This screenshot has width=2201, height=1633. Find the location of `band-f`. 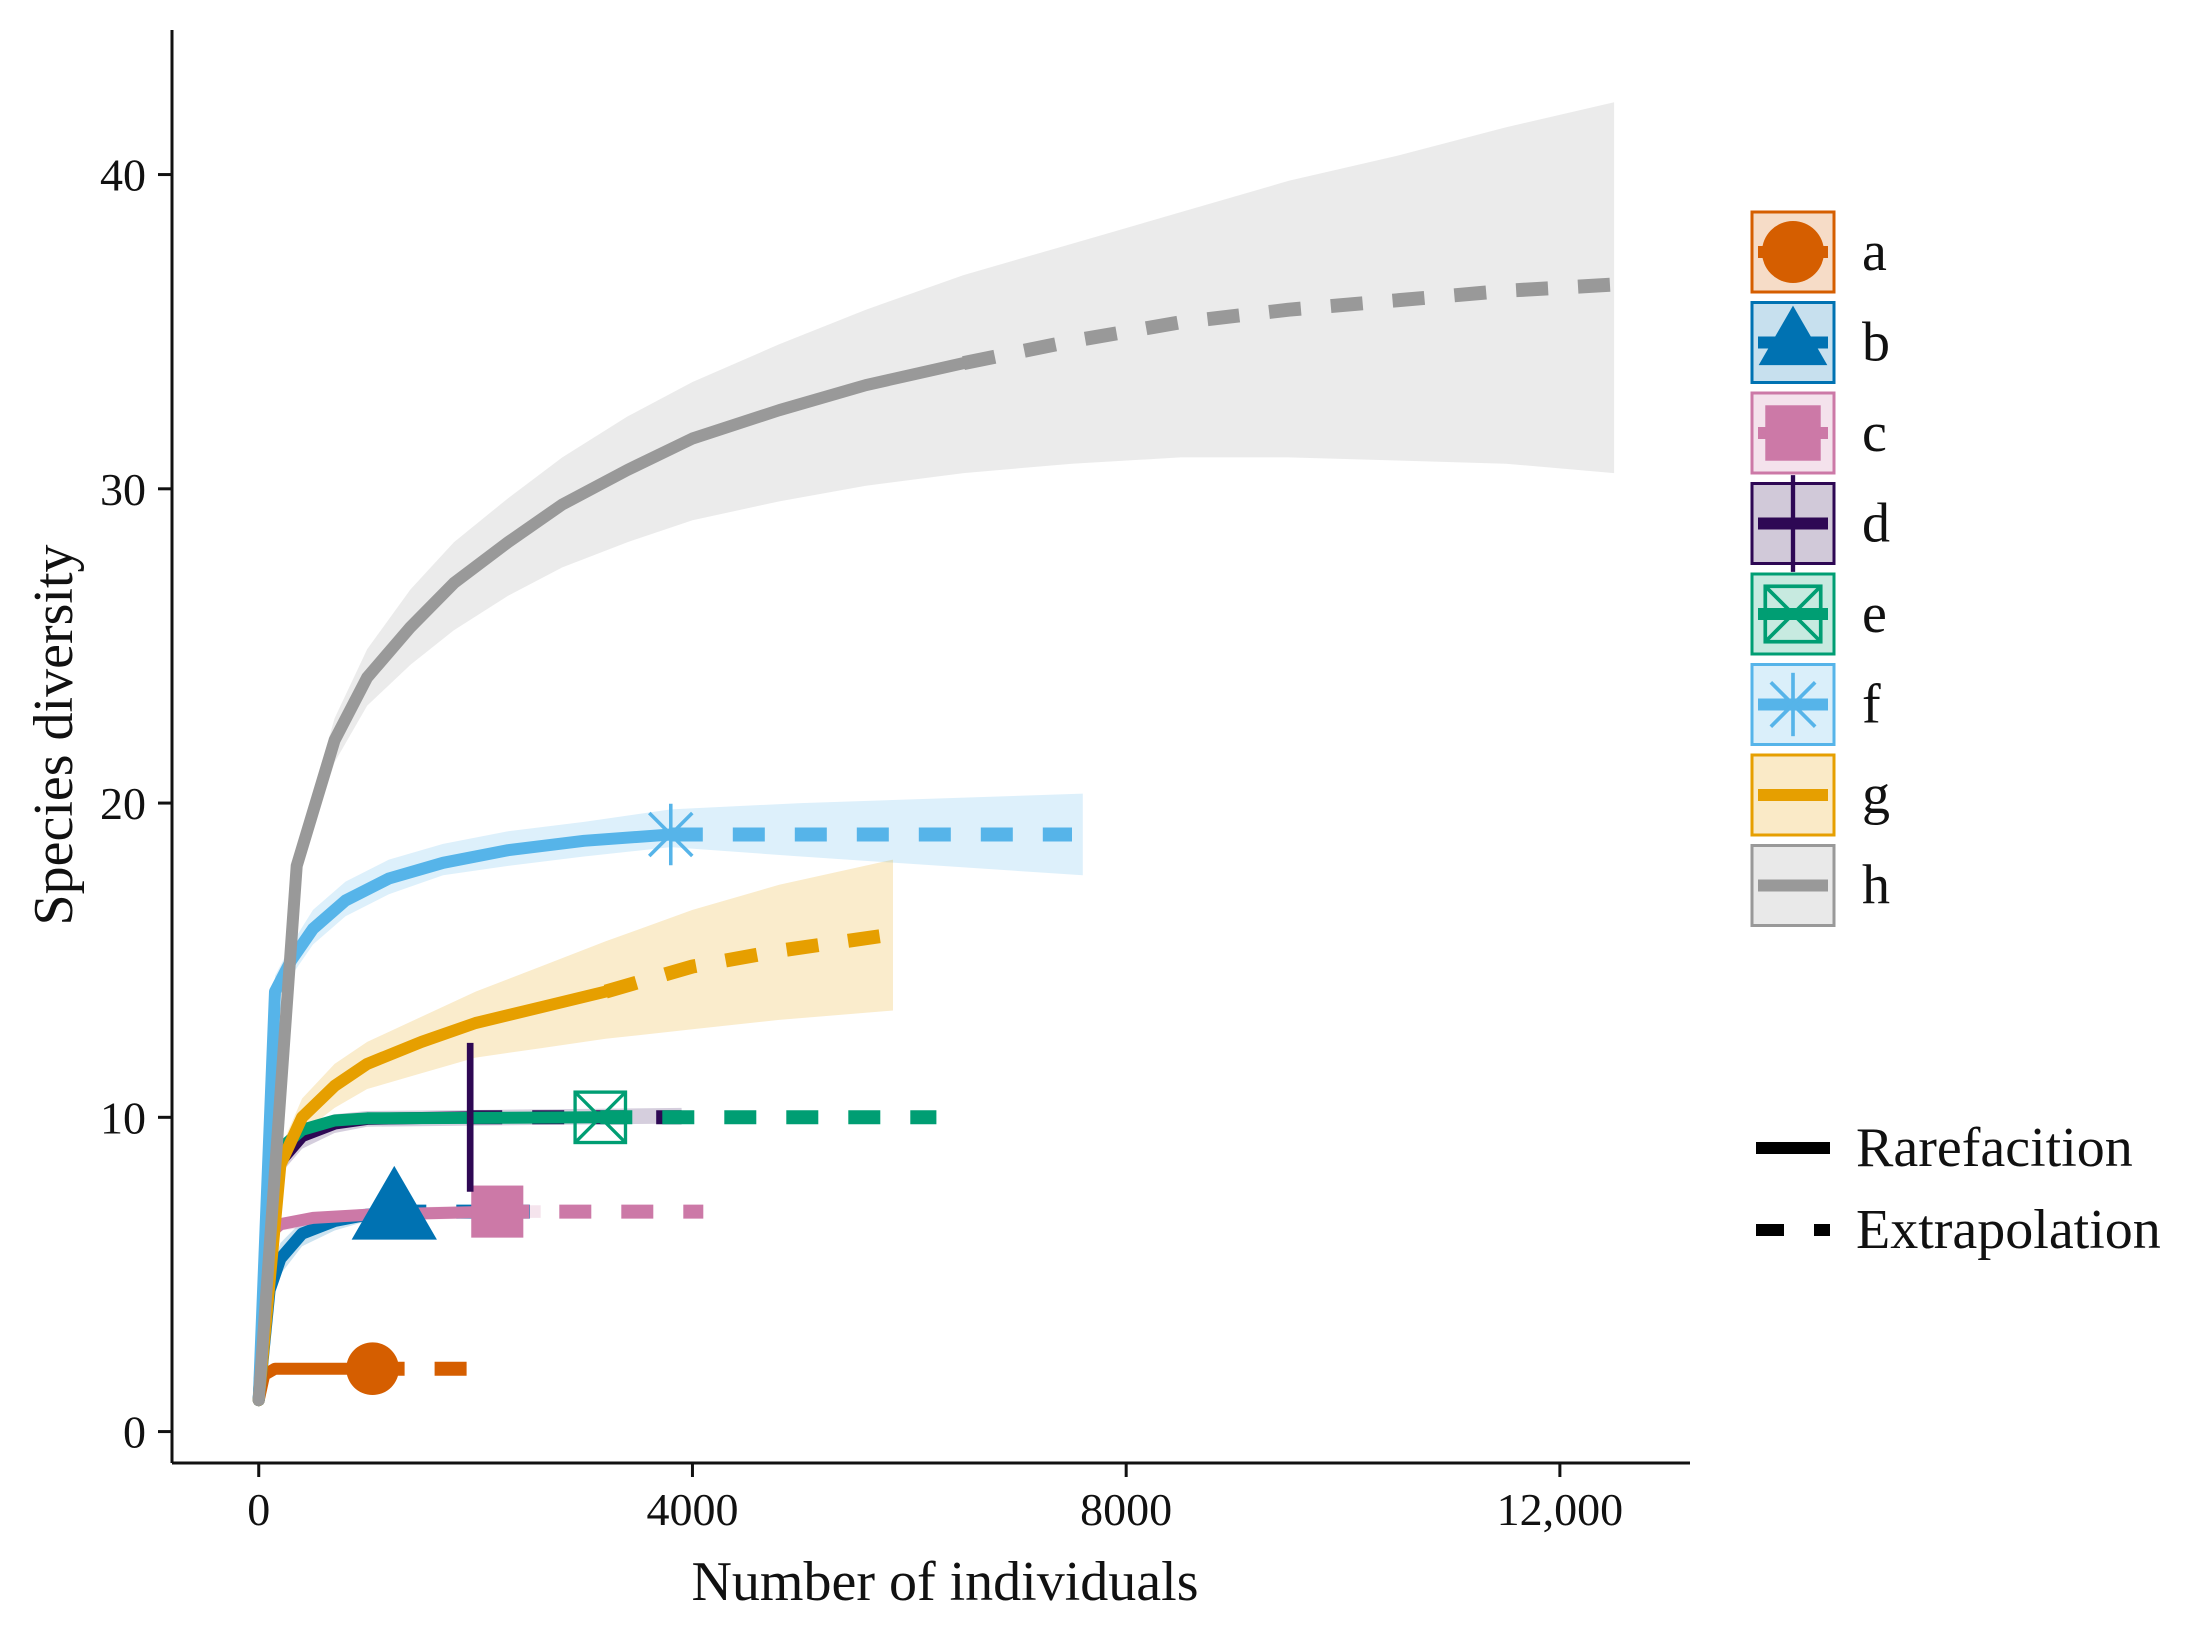

band-f is located at coordinates (670, 1097).